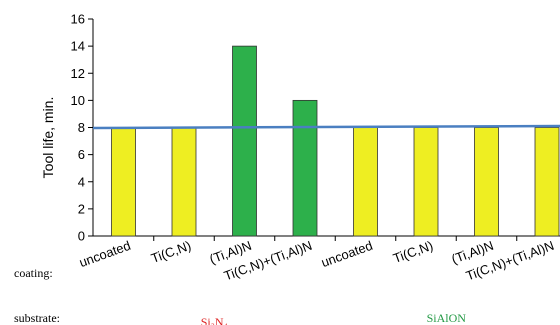 The image size is (560, 325). Describe the element at coordinates (214, 320) in the screenshot. I see `substrate-group-label: Si₃N₄` at that location.